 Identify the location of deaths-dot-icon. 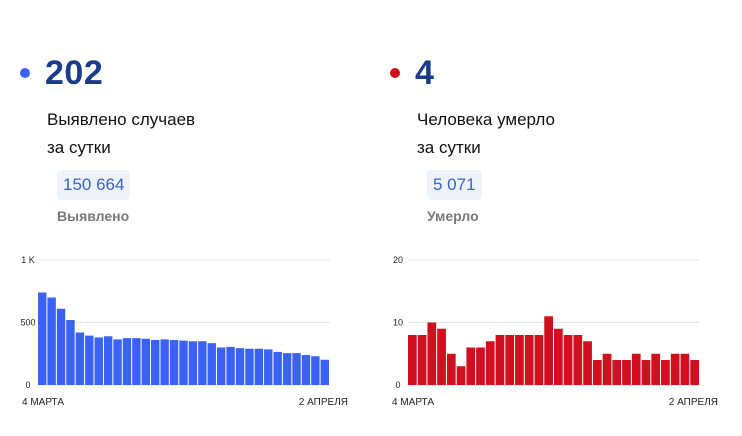
(395, 73).